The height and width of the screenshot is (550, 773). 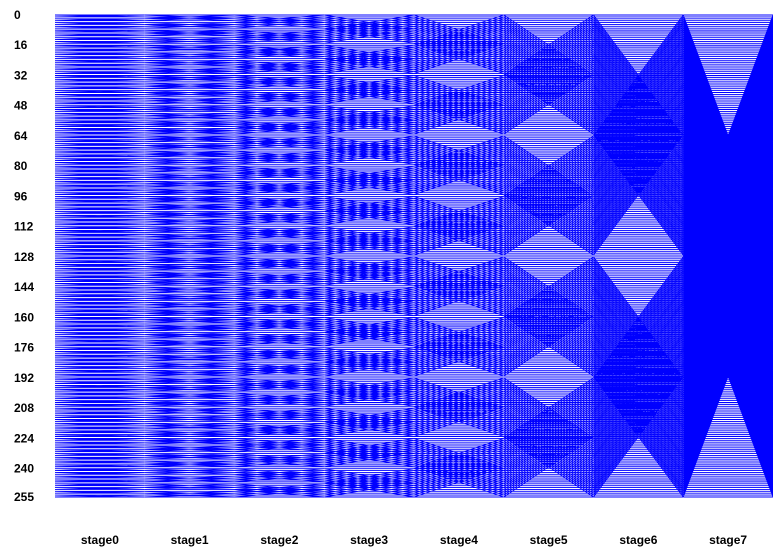 What do you see at coordinates (24, 287) in the screenshot?
I see `y-tick-label: 144` at bounding box center [24, 287].